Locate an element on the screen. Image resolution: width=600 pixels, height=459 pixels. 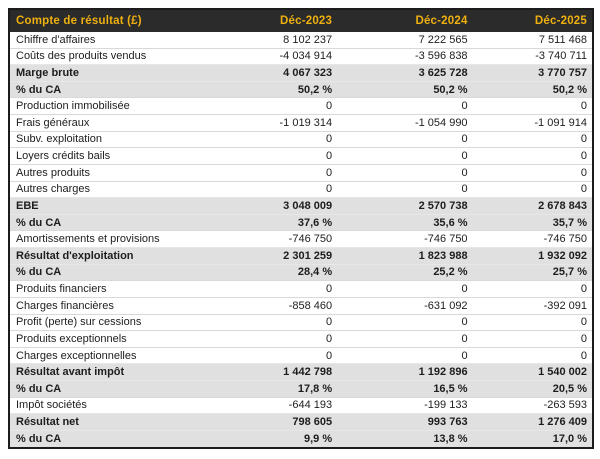
table-row: Autres produits 0 0 0 is located at coordinates (301, 172).